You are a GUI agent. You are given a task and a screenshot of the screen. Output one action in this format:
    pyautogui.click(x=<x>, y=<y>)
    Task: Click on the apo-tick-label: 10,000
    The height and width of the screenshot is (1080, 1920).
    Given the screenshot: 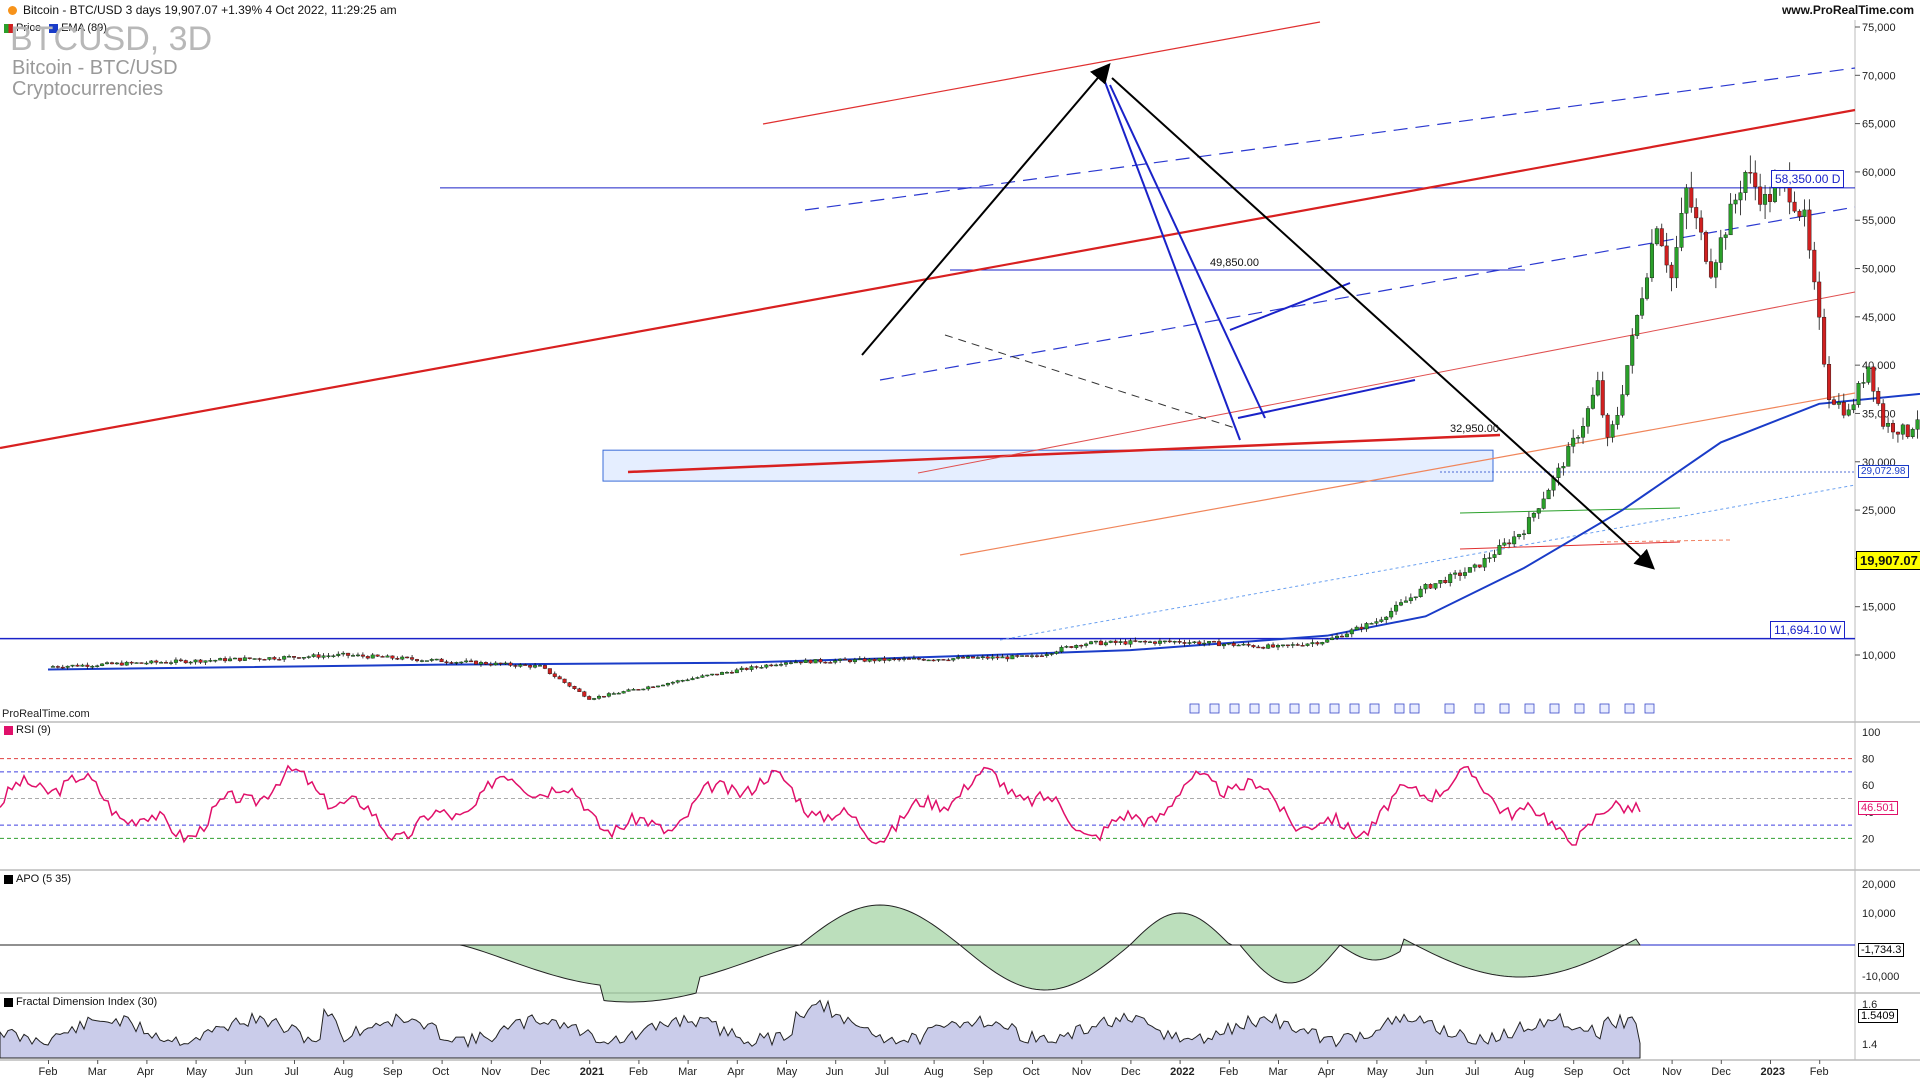 What is the action you would take?
    pyautogui.click(x=1879, y=914)
    